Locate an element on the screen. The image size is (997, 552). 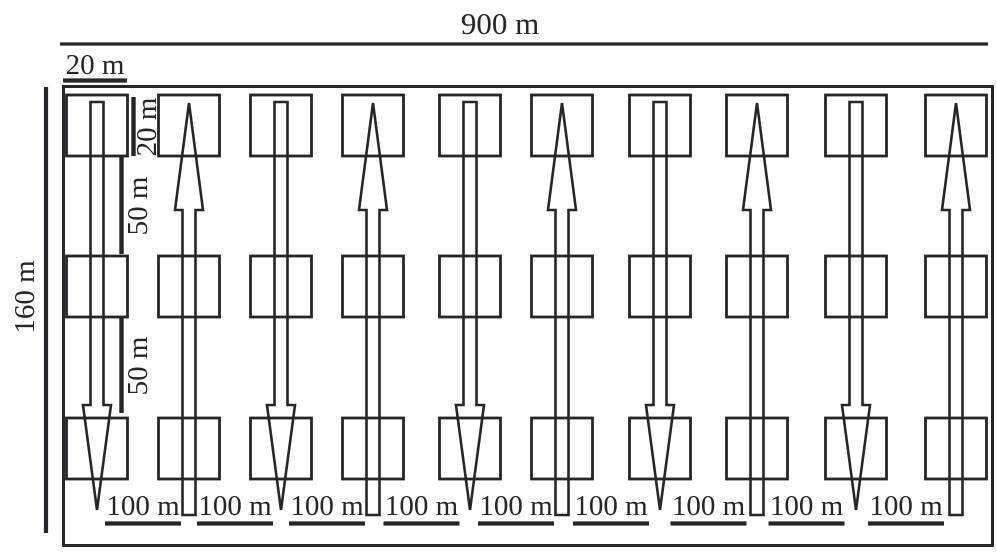
plot-square-r2-c3 is located at coordinates (281, 286).